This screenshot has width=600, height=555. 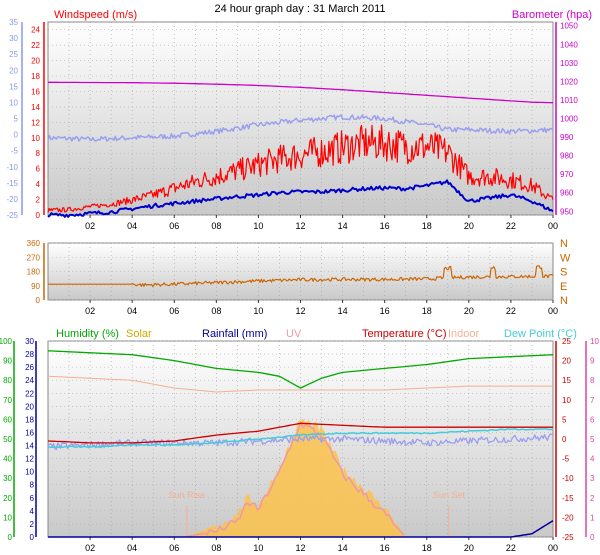 What do you see at coordinates (12, 215) in the screenshot?
I see `outer-axis-tick: -25` at bounding box center [12, 215].